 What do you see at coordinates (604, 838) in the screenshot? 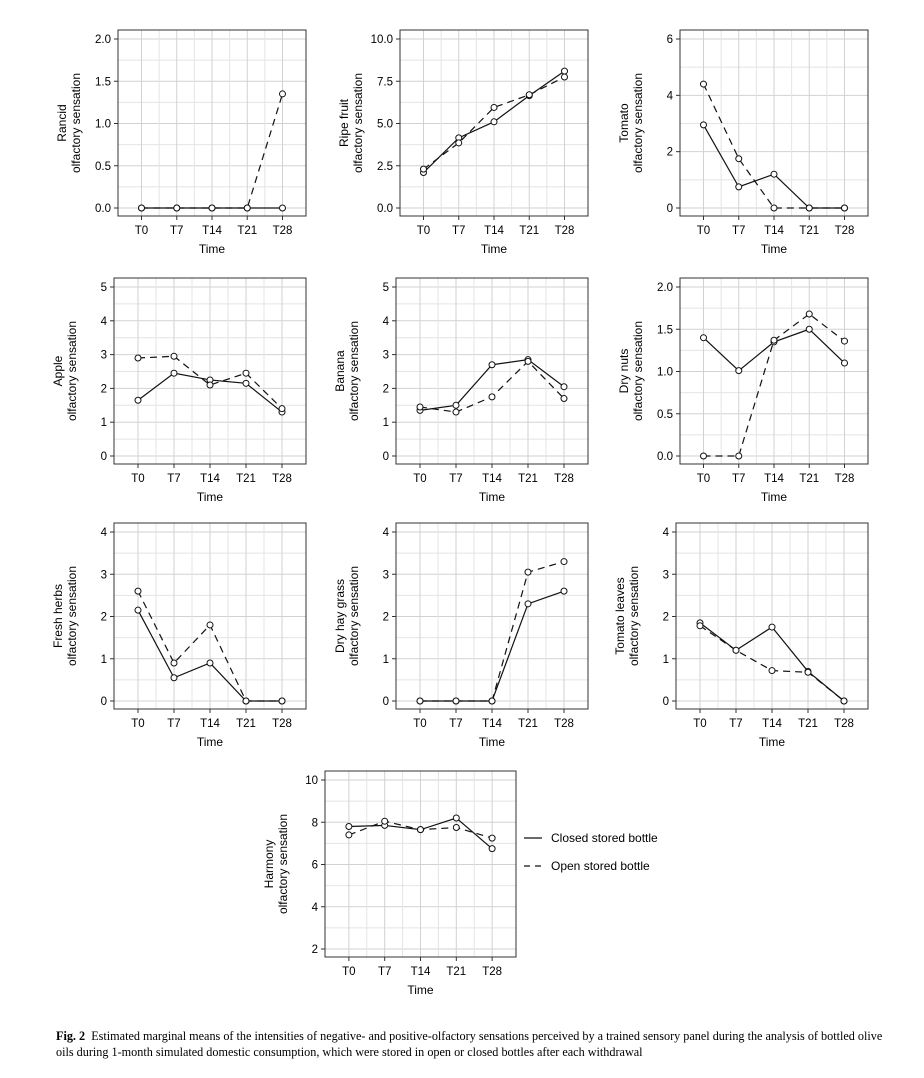
I see `legend-label: Closed stored bottle` at bounding box center [604, 838].